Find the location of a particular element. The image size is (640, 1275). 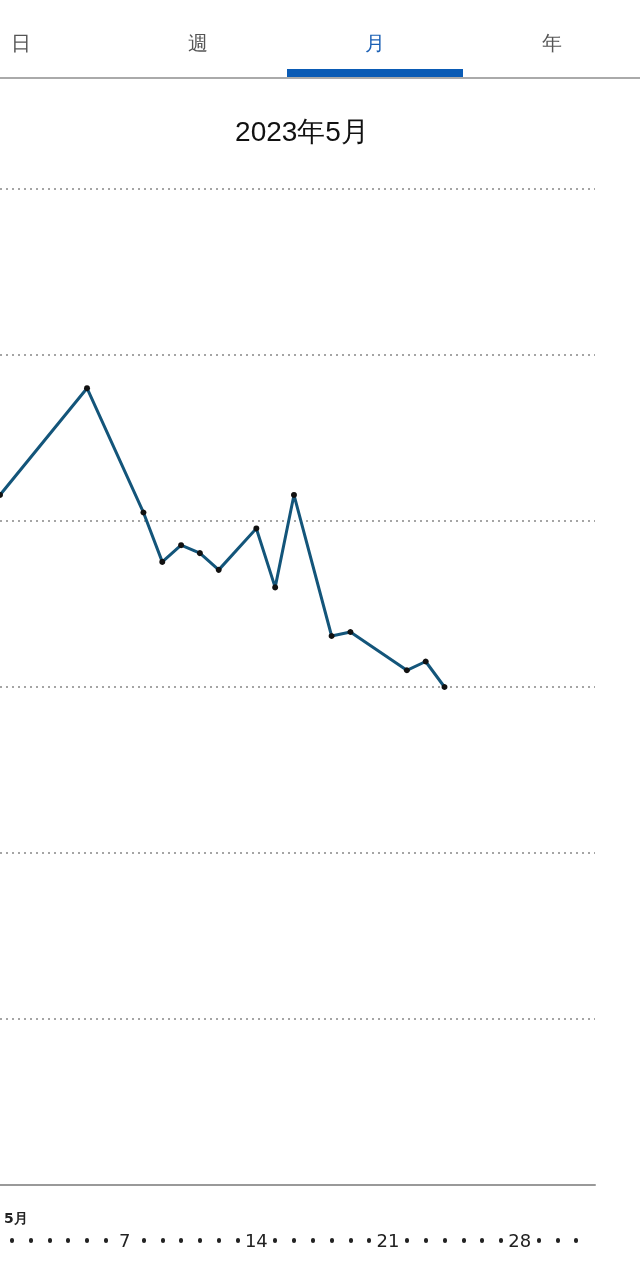

text: 日 is located at coordinates (20, 43).